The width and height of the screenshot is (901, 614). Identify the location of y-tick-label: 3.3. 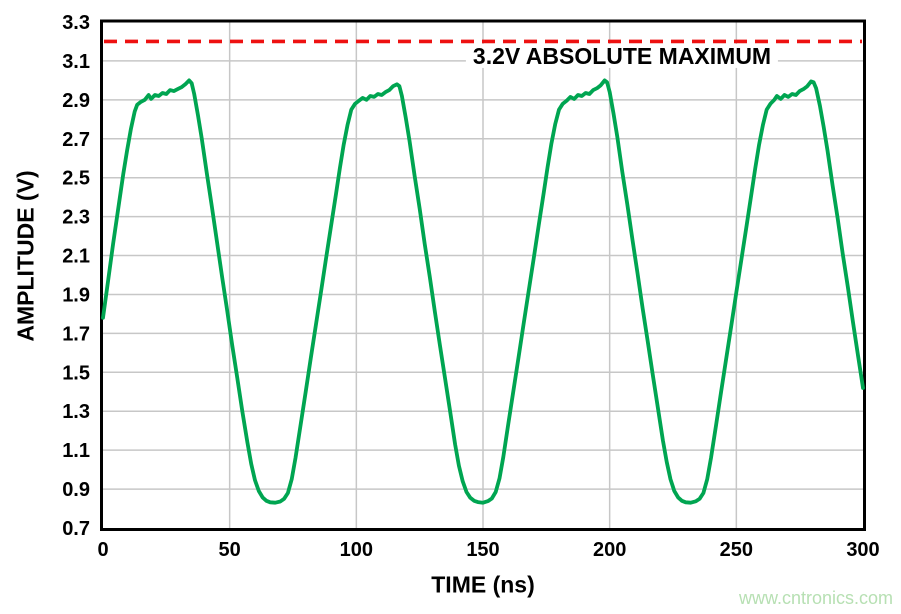
(76, 23).